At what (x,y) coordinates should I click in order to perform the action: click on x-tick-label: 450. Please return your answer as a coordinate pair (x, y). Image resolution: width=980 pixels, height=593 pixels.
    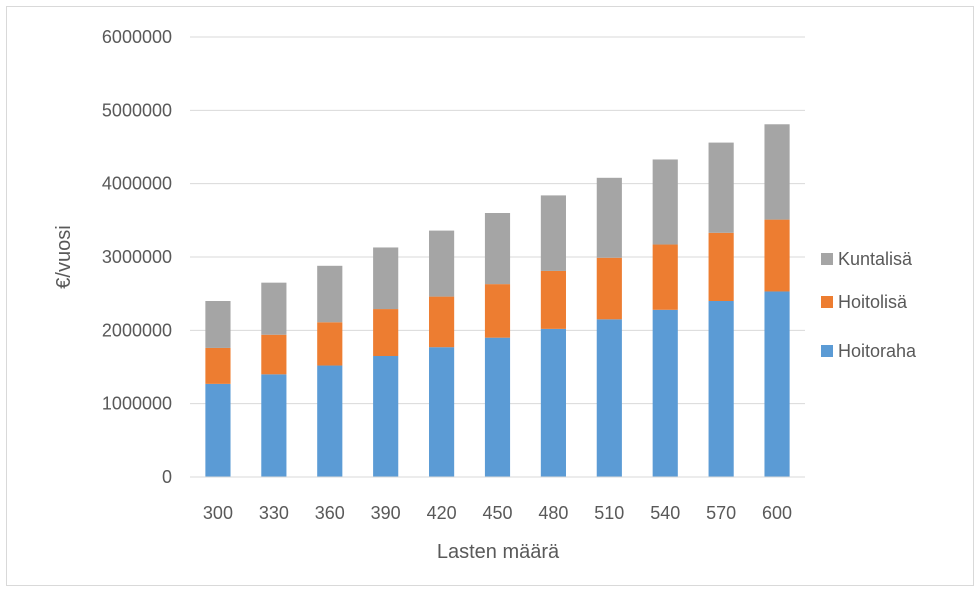
    Looking at the image, I should click on (497, 513).